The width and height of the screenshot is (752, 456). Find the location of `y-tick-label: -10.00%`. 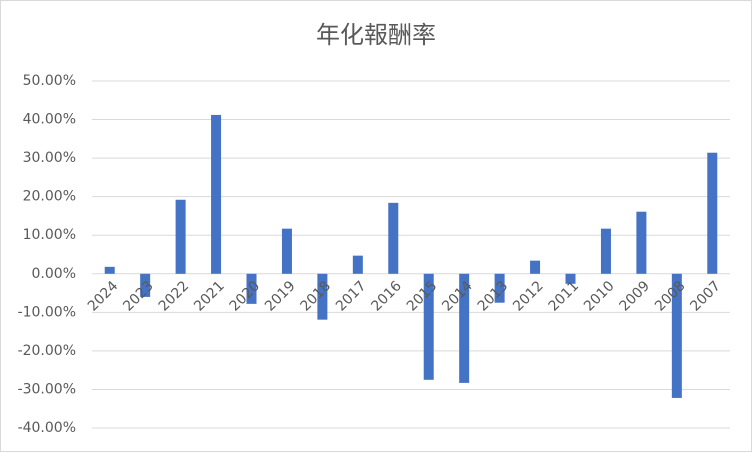

y-tick-label: -10.00% is located at coordinates (47, 312).